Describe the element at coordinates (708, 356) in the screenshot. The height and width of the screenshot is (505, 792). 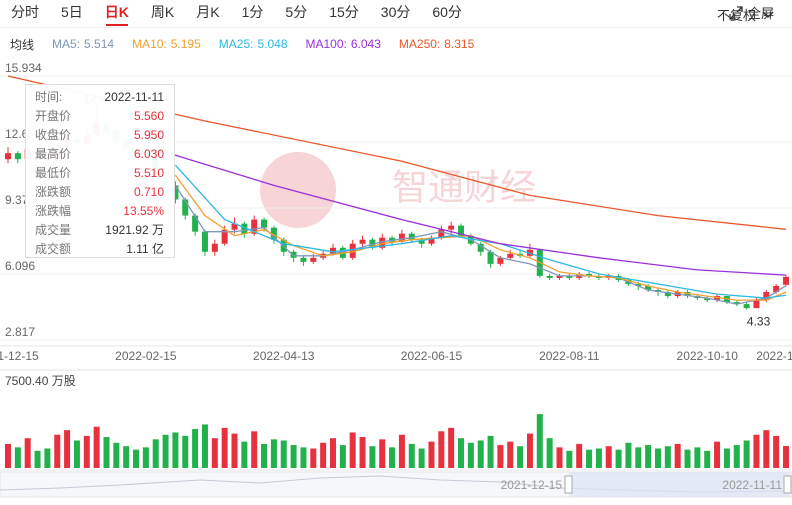
I see `x-tick-label: 2022-10-10` at that location.